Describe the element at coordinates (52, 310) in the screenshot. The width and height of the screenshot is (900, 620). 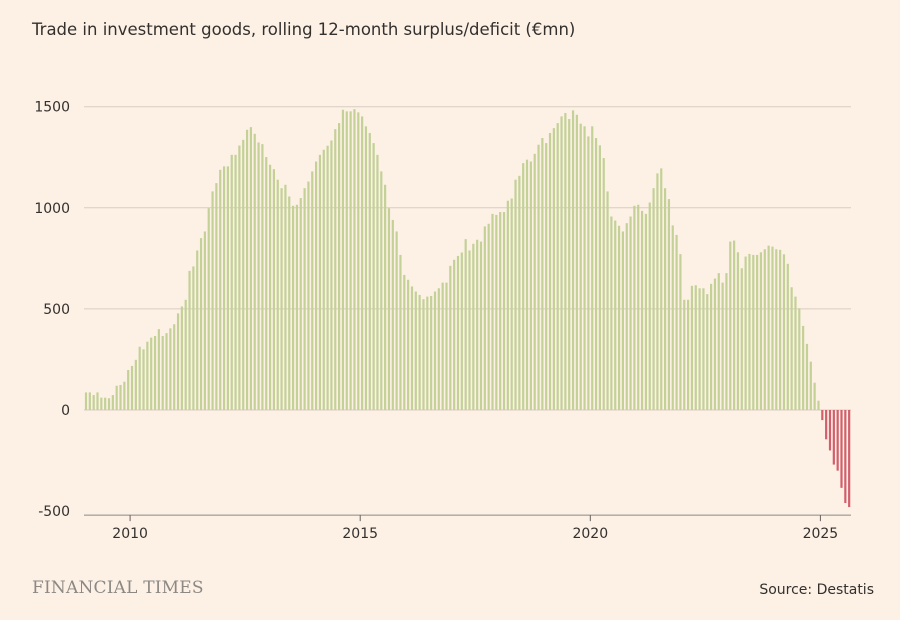
I see `y-axis-ticks: 1500 1000 500 0 -500` at that location.